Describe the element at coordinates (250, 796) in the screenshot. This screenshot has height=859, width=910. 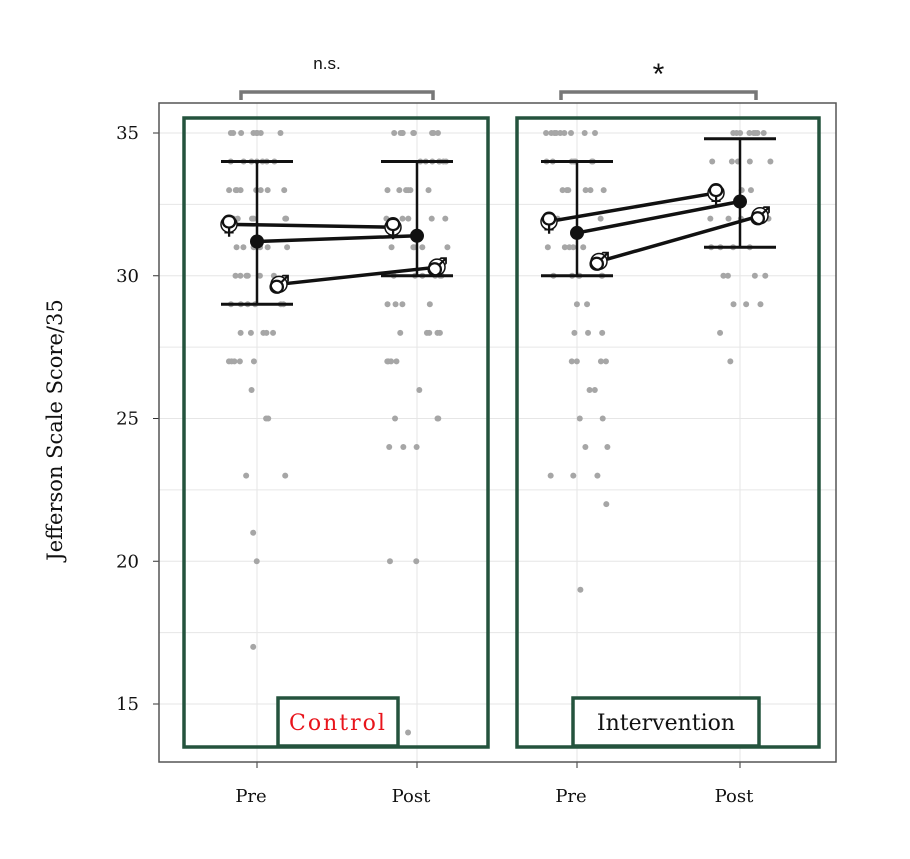
I see `x-tick-label: Pre` at that location.